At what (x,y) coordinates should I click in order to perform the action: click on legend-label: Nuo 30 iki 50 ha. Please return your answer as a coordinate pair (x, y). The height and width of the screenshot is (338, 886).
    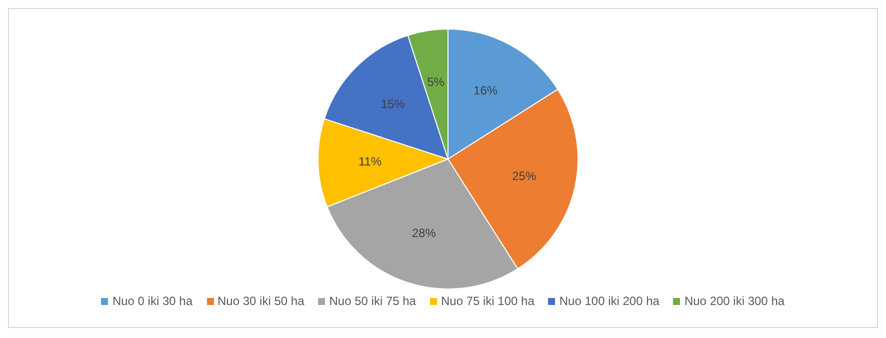
    Looking at the image, I should click on (261, 301).